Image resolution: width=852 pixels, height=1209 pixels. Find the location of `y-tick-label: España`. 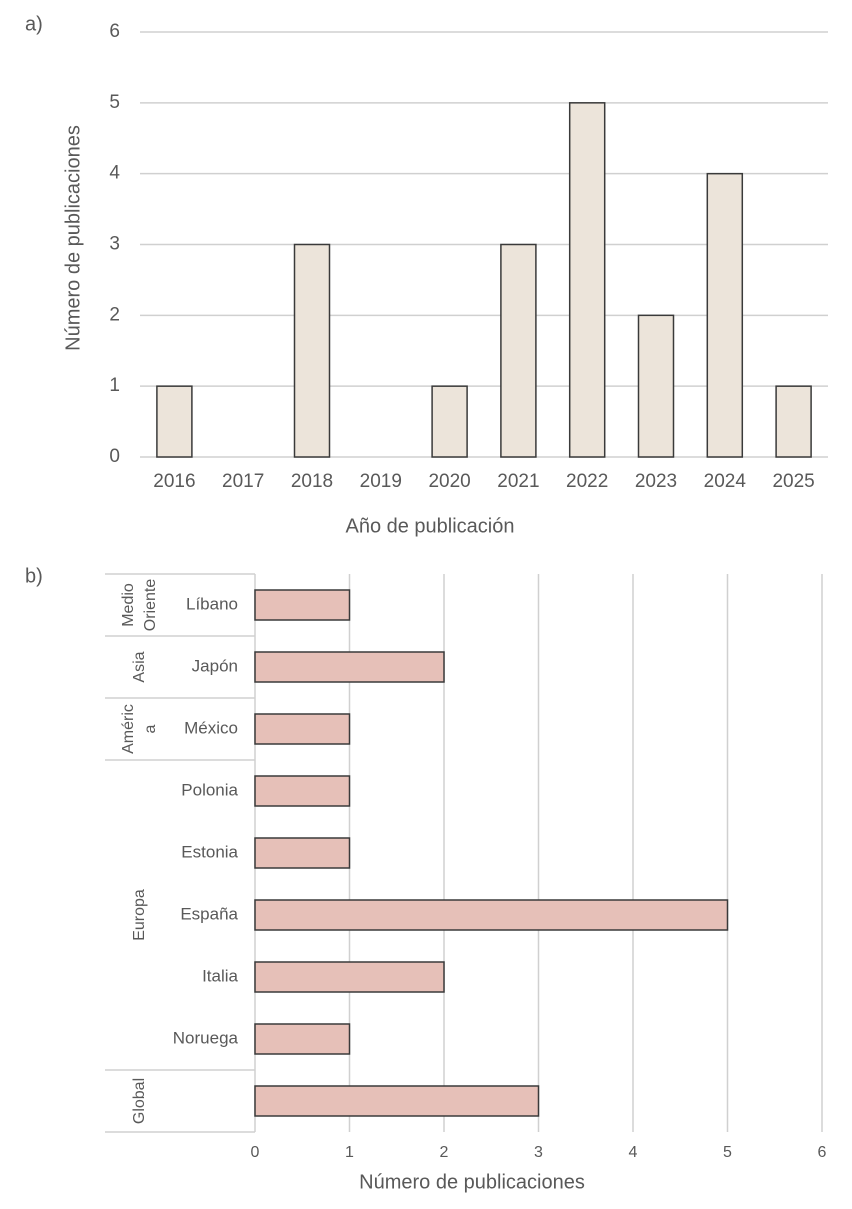

y-tick-label: España is located at coordinates (209, 913).